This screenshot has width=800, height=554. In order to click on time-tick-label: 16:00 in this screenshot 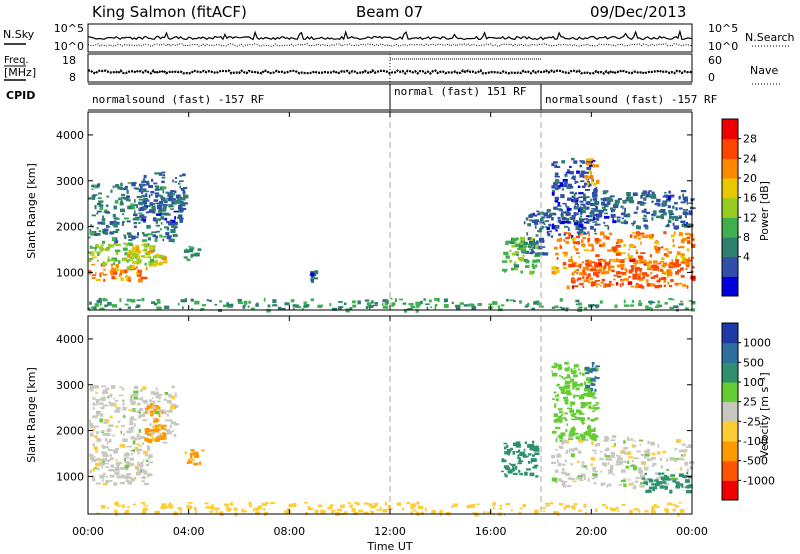, I will do `click(491, 531)`.